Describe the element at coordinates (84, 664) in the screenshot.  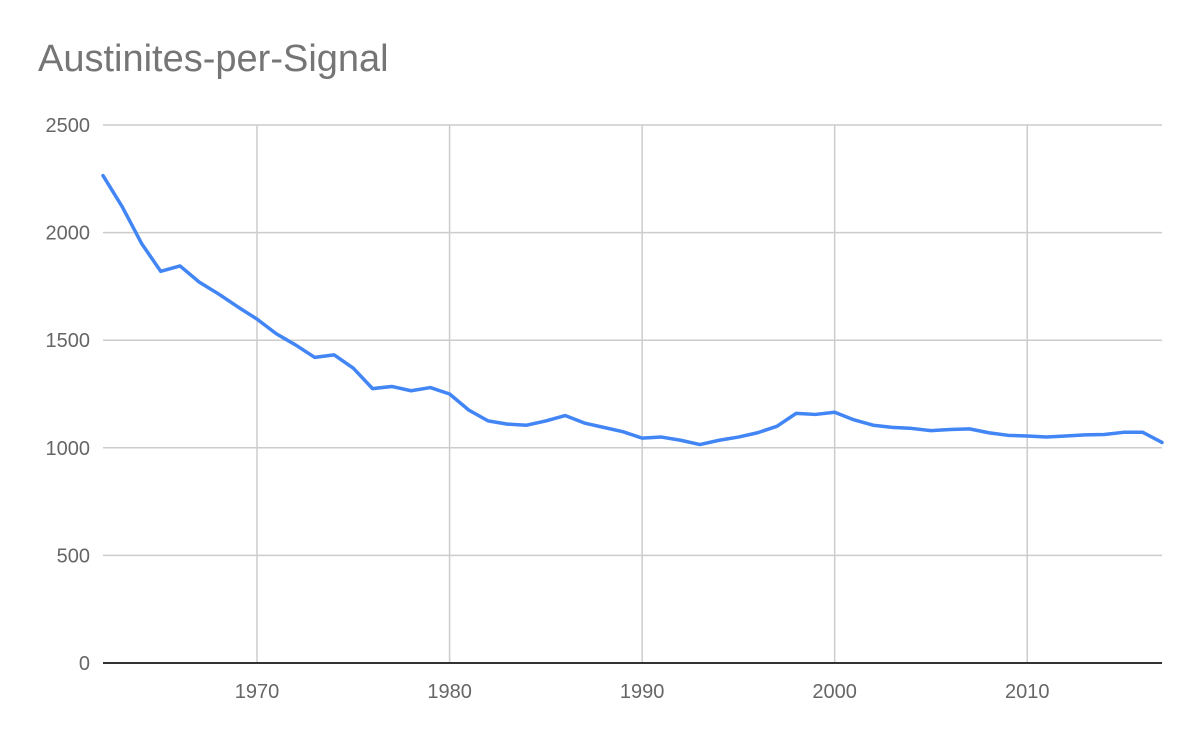
I see `y-tick-label-0: 0` at that location.